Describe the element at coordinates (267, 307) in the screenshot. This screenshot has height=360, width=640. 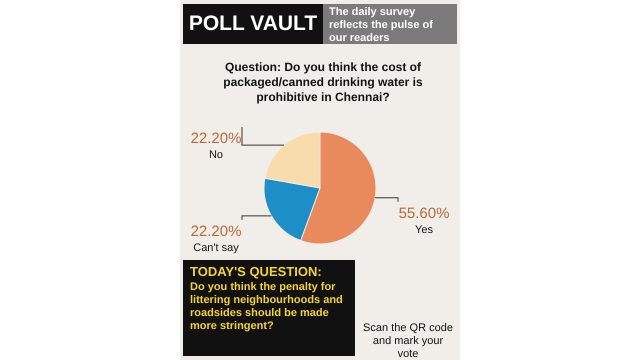
I see `text: Do you think the penalty for littering neighbourhoods and roadsides should be made more stringent?` at that location.